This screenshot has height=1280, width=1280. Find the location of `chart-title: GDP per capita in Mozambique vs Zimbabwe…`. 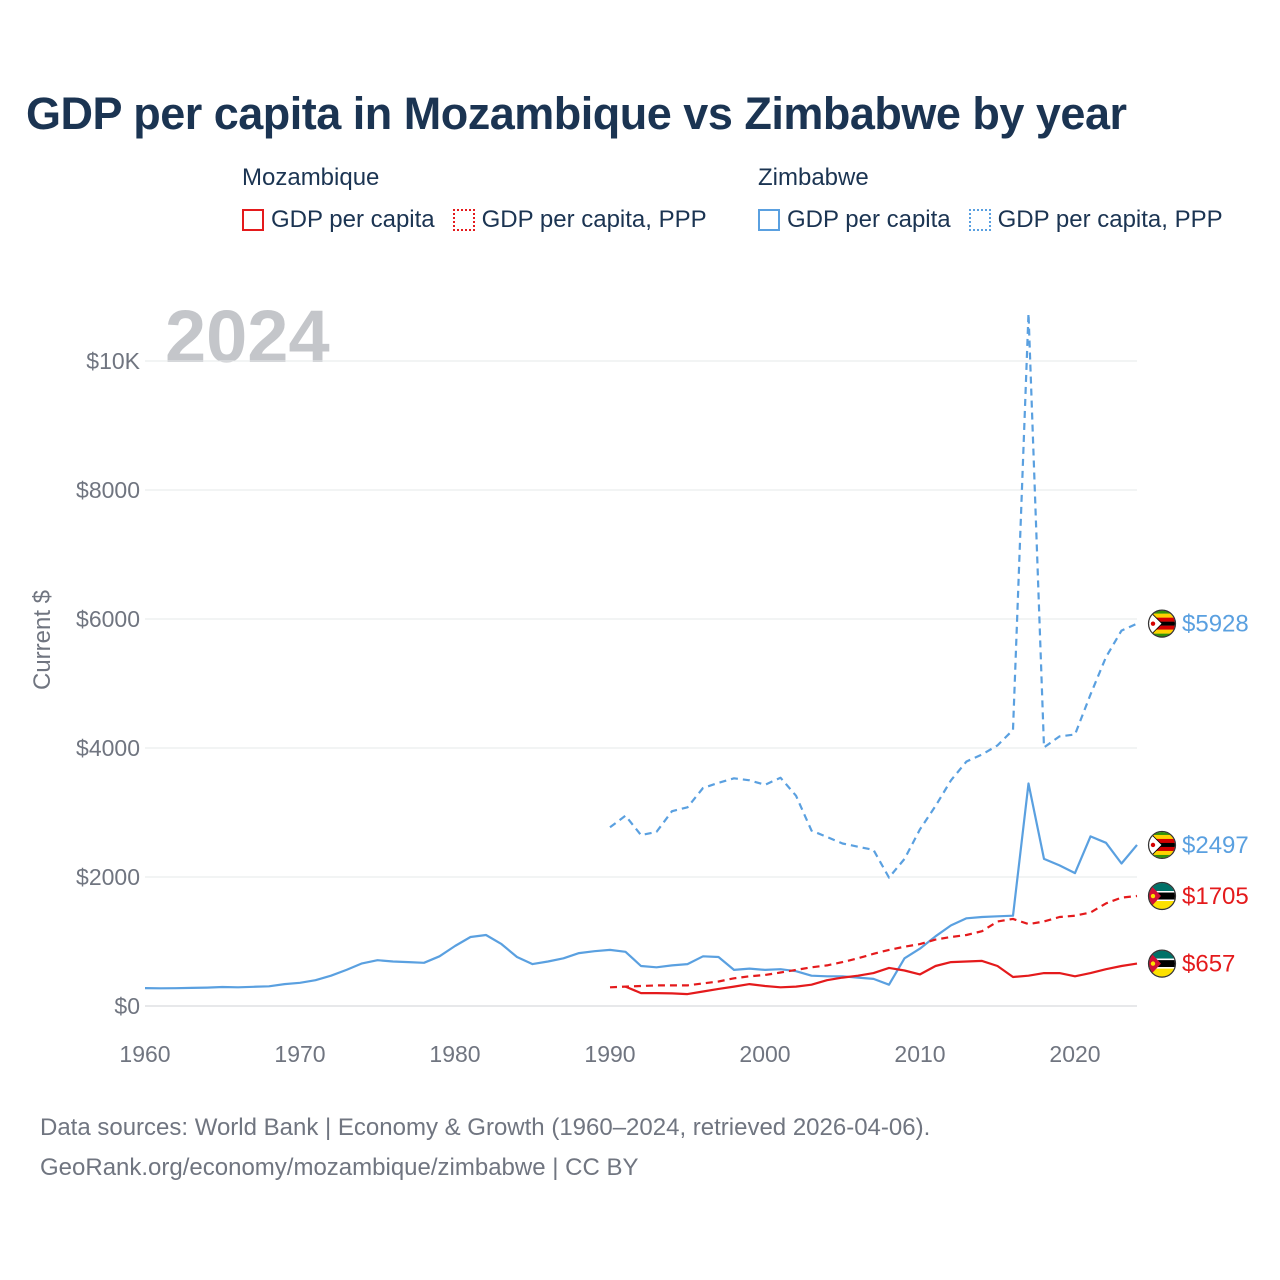

chart-title: GDP per capita in Mozambique vs Zimbabwe… is located at coordinates (576, 113).